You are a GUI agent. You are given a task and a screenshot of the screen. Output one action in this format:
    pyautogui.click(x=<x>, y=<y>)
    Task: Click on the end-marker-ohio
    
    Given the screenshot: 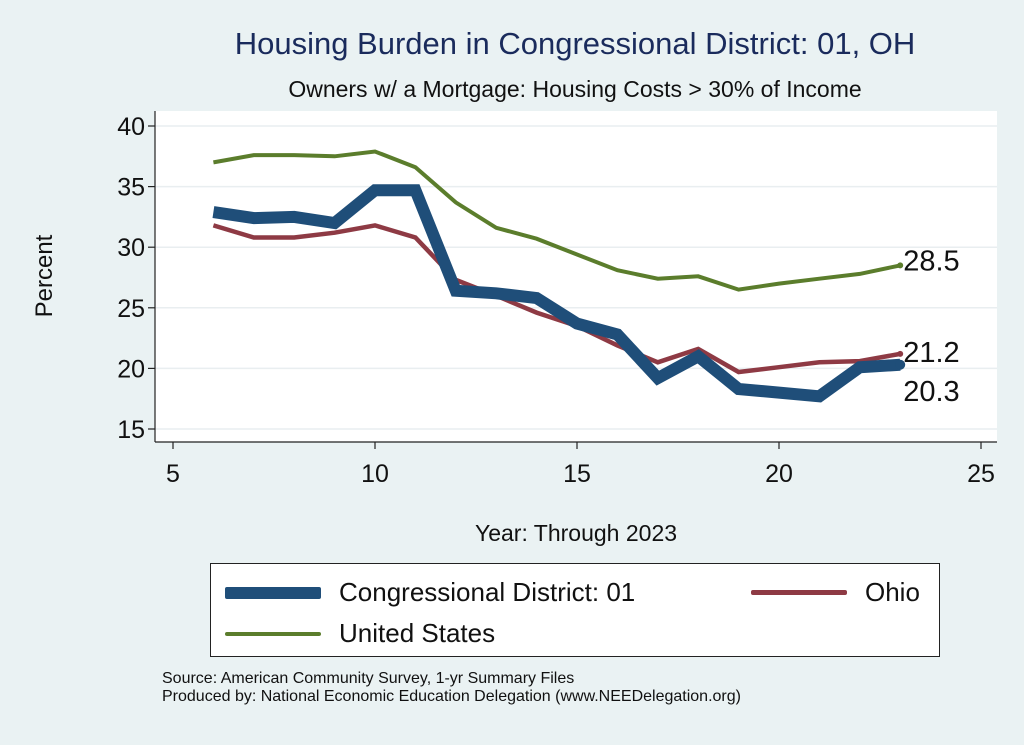 What is the action you would take?
    pyautogui.click(x=900, y=353)
    